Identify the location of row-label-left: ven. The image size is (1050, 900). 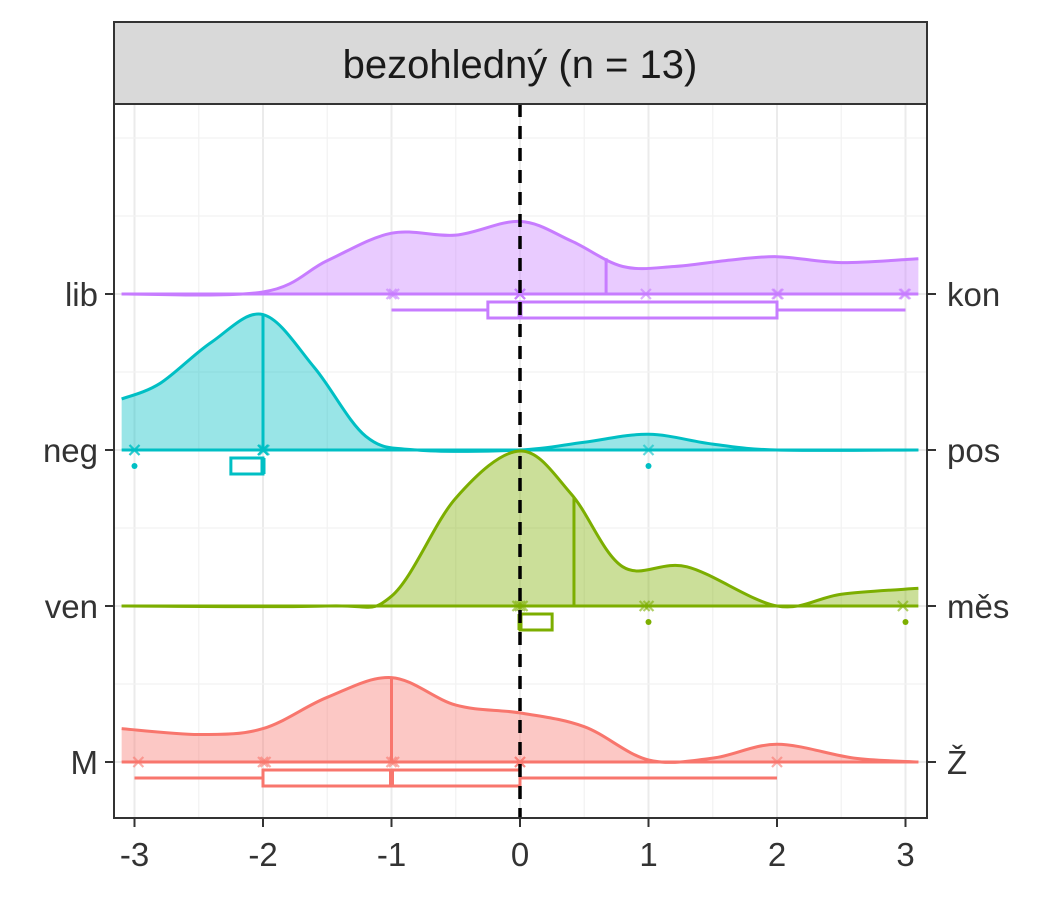
(71, 606).